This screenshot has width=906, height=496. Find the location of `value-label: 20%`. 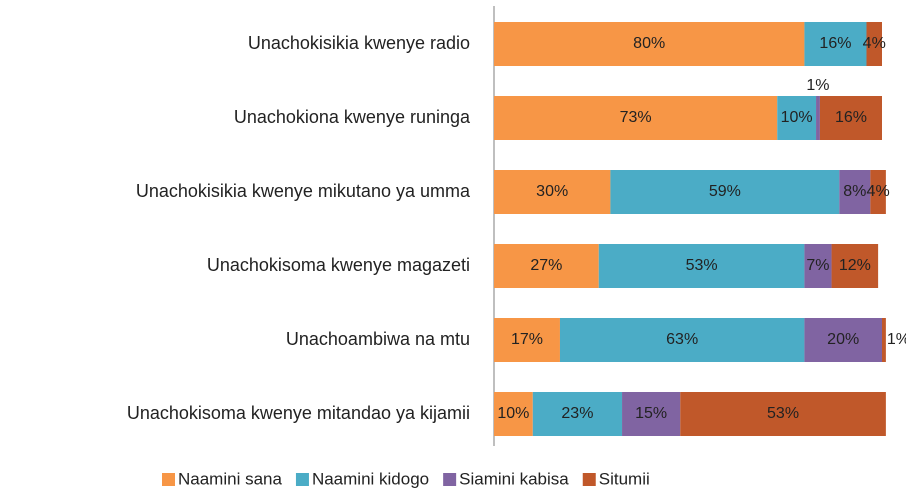

value-label: 20% is located at coordinates (843, 339).